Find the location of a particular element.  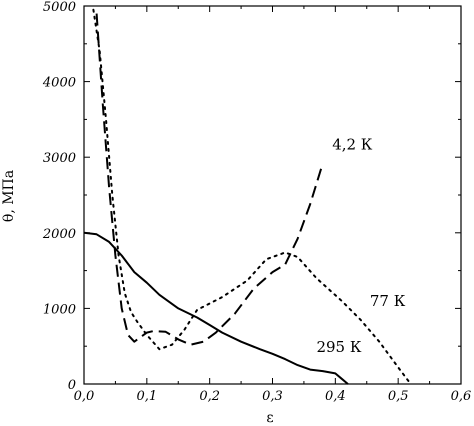

series-label: 295 К is located at coordinates (338, 347).